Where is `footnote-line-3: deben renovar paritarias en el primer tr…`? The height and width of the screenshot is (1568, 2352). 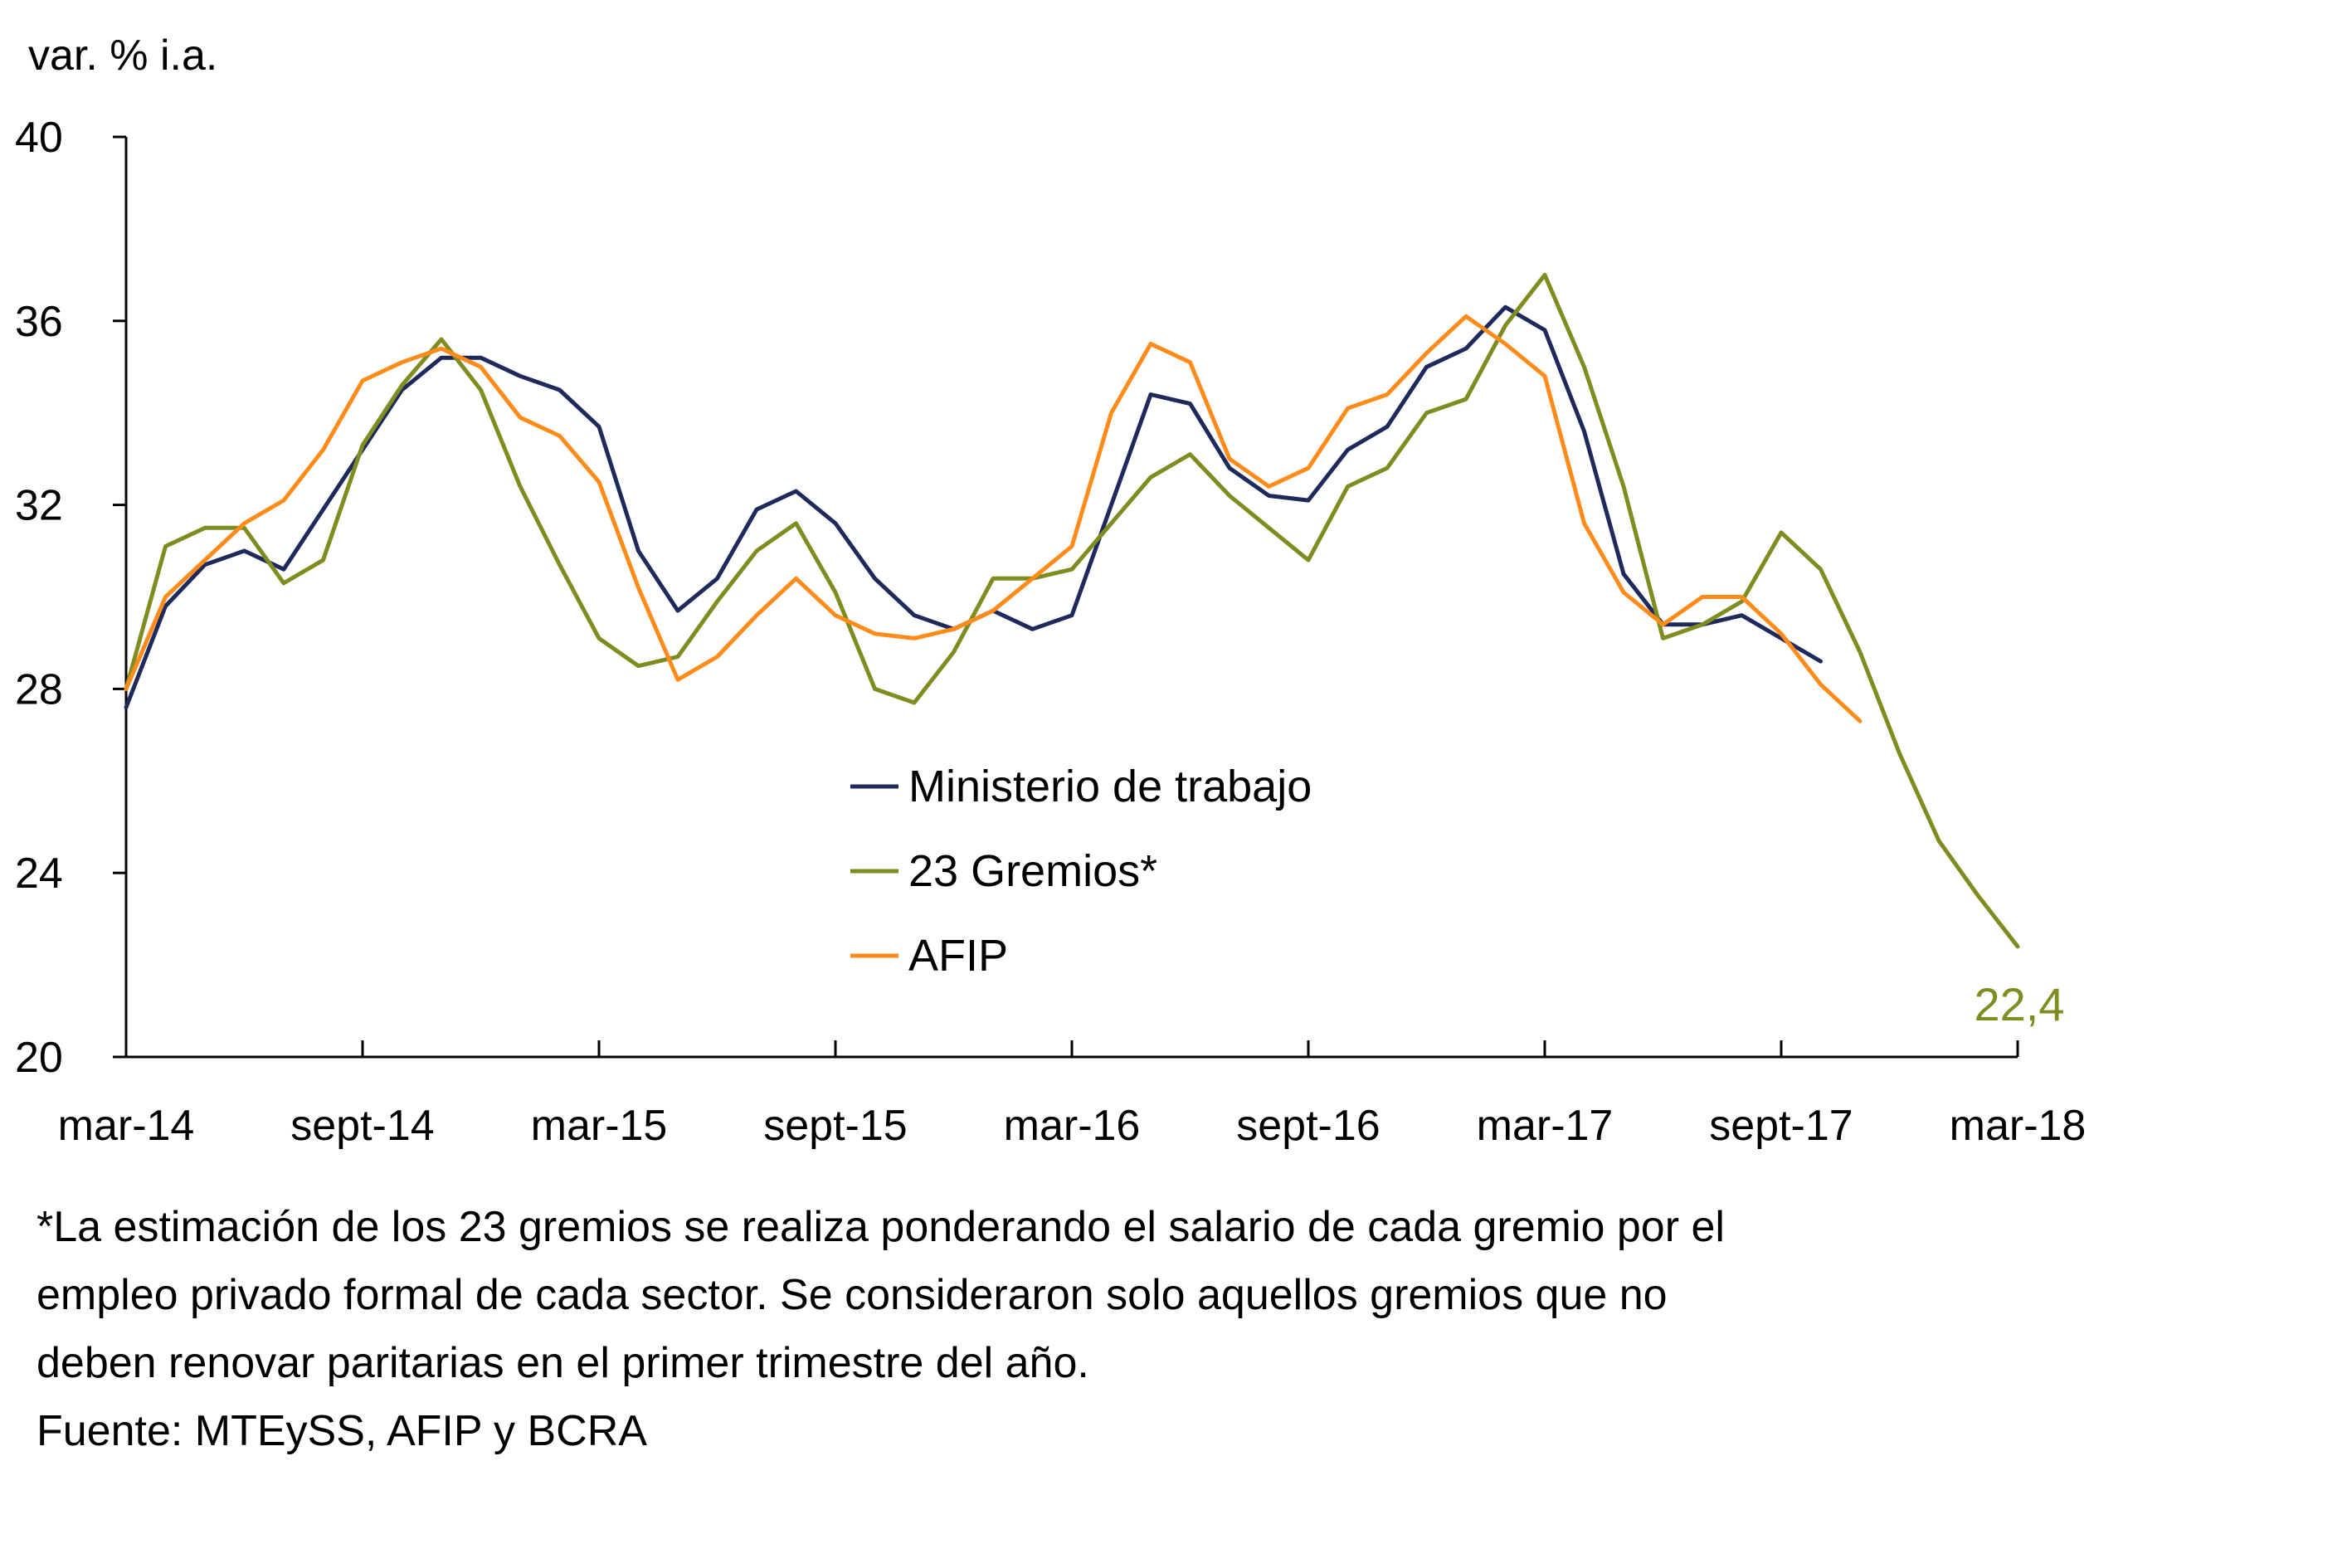 footnote-line-3: deben renovar paritarias en el primer tr… is located at coordinates (563, 1363).